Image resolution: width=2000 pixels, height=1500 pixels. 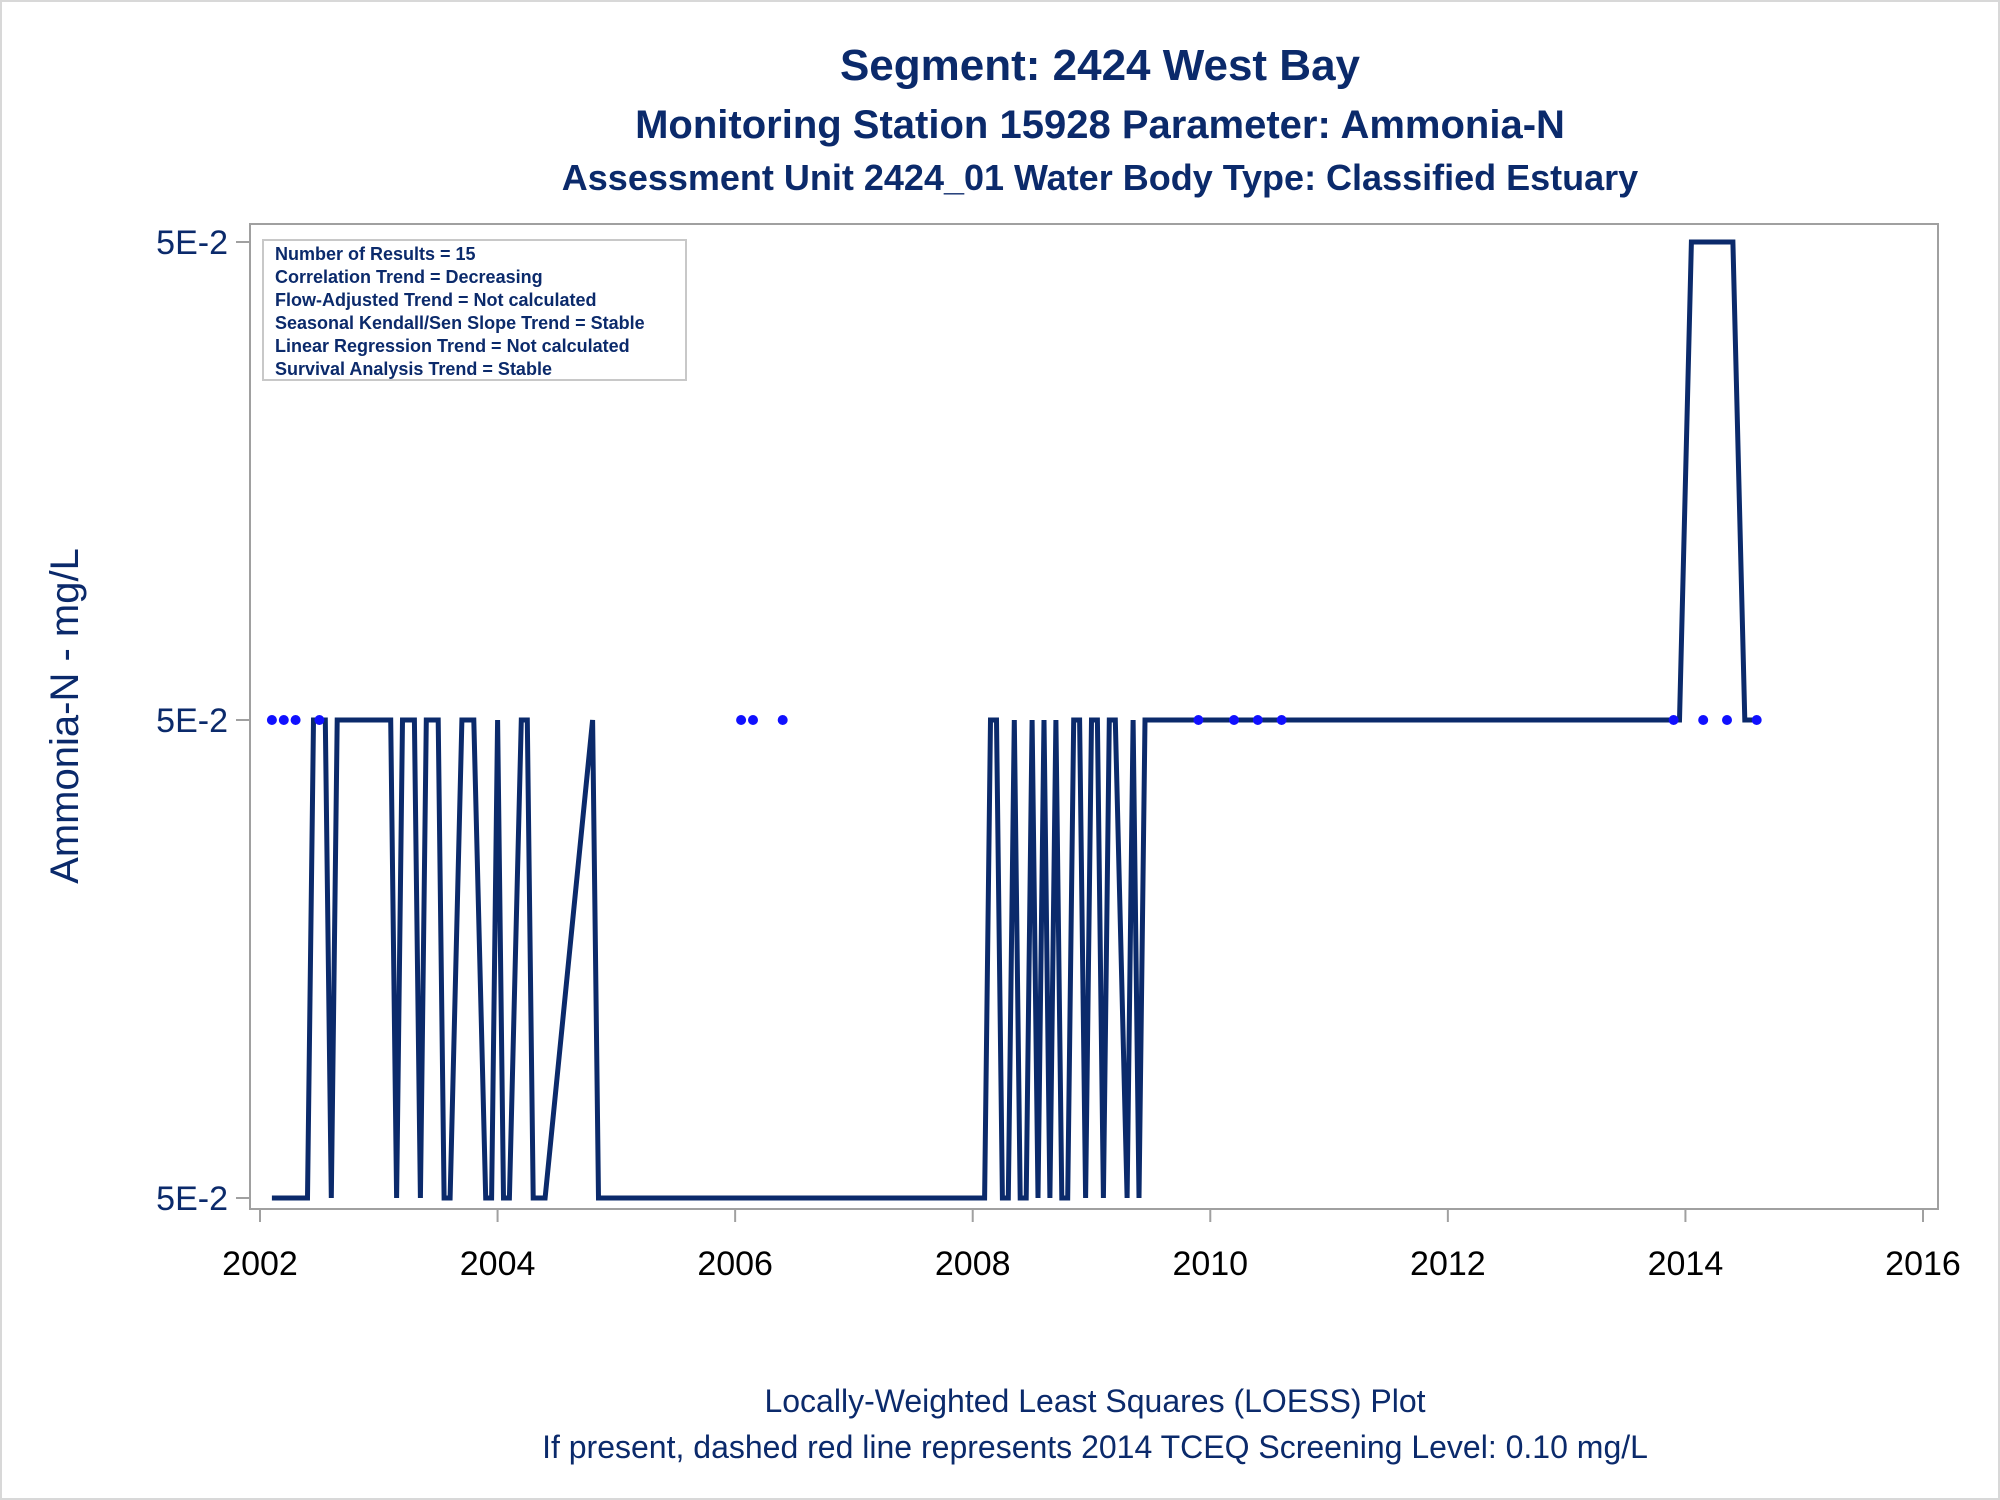 What do you see at coordinates (1091, 1246) in the screenshot?
I see `x-axis: 2002 2004 2006 2008 2010 2012 2014 2016` at bounding box center [1091, 1246].